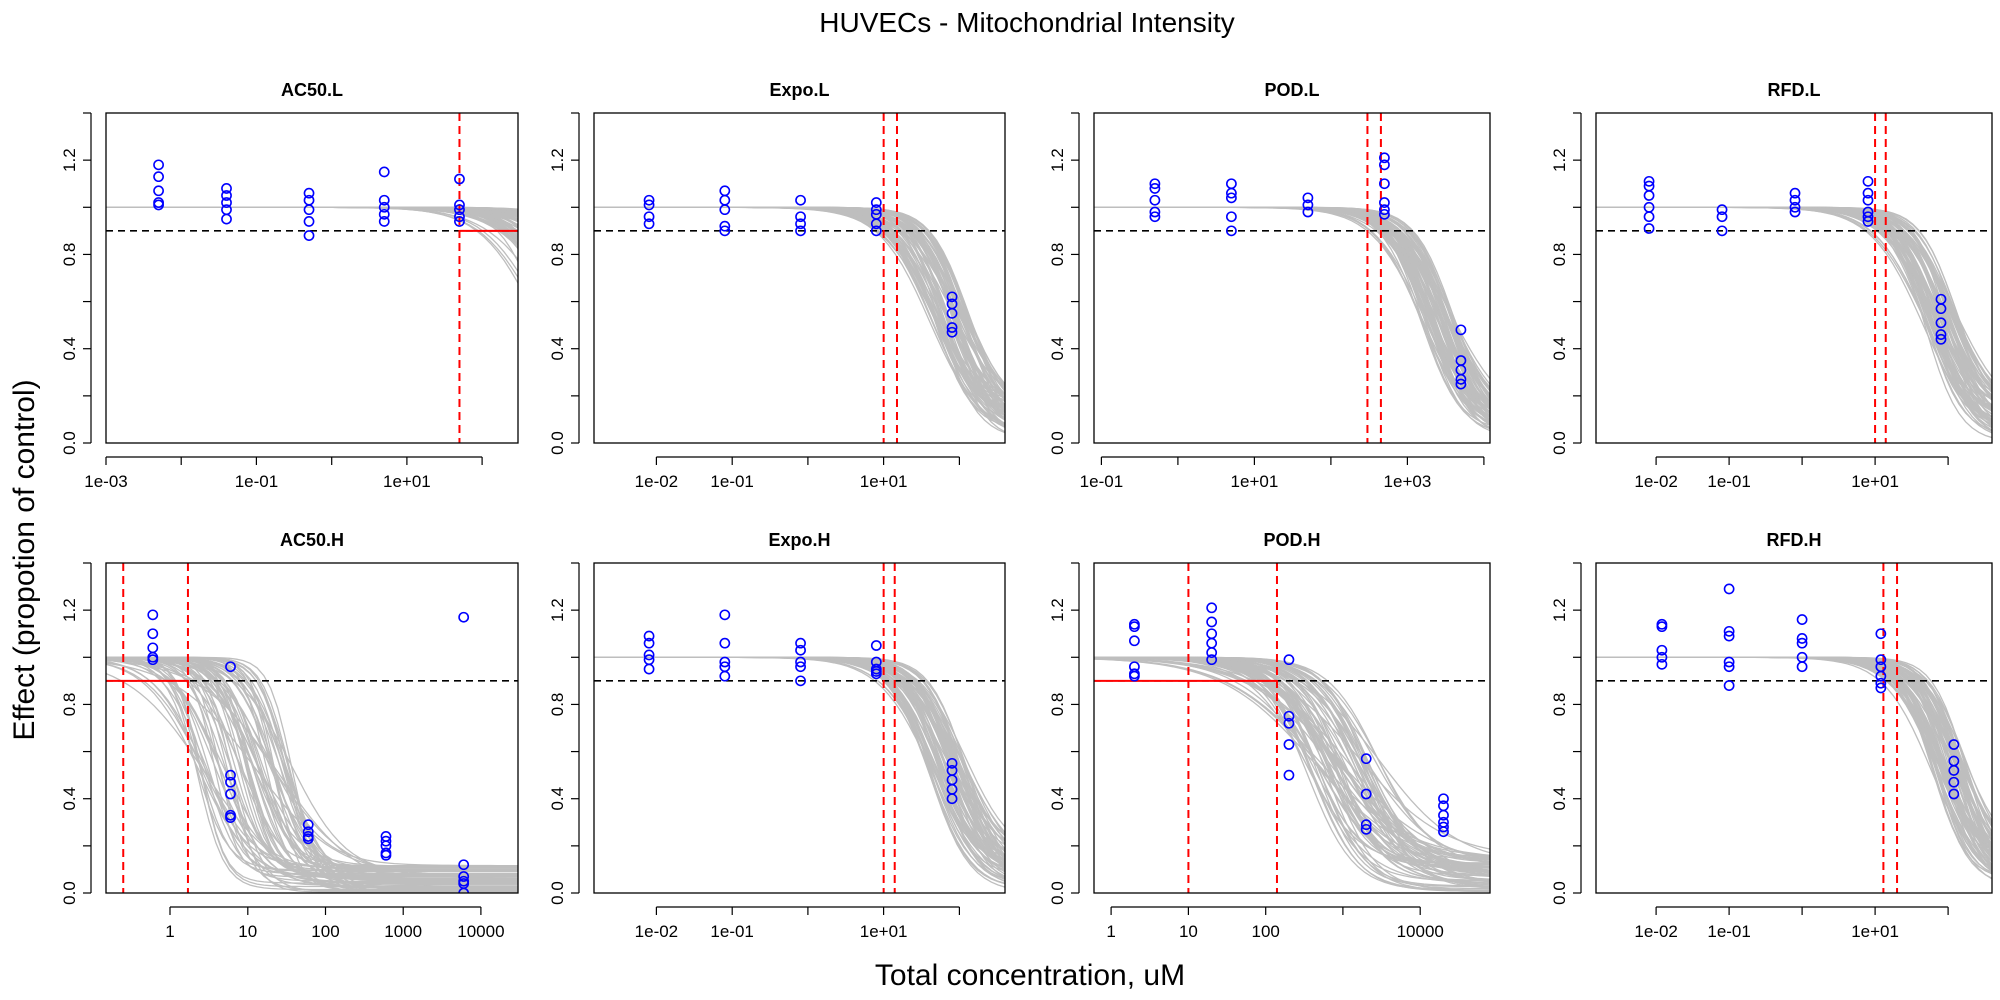 Image resolution: width=2000 pixels, height=1000 pixels. I want to click on x-tick-label: 1e-03, so click(105, 481).